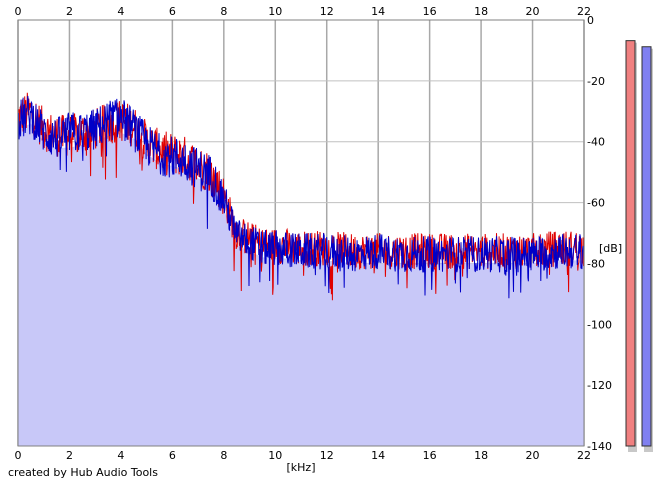 Image resolution: width=665 pixels, height=486 pixels. What do you see at coordinates (301, 467) in the screenshot?
I see `x-axis-label: [kHz]` at bounding box center [301, 467].